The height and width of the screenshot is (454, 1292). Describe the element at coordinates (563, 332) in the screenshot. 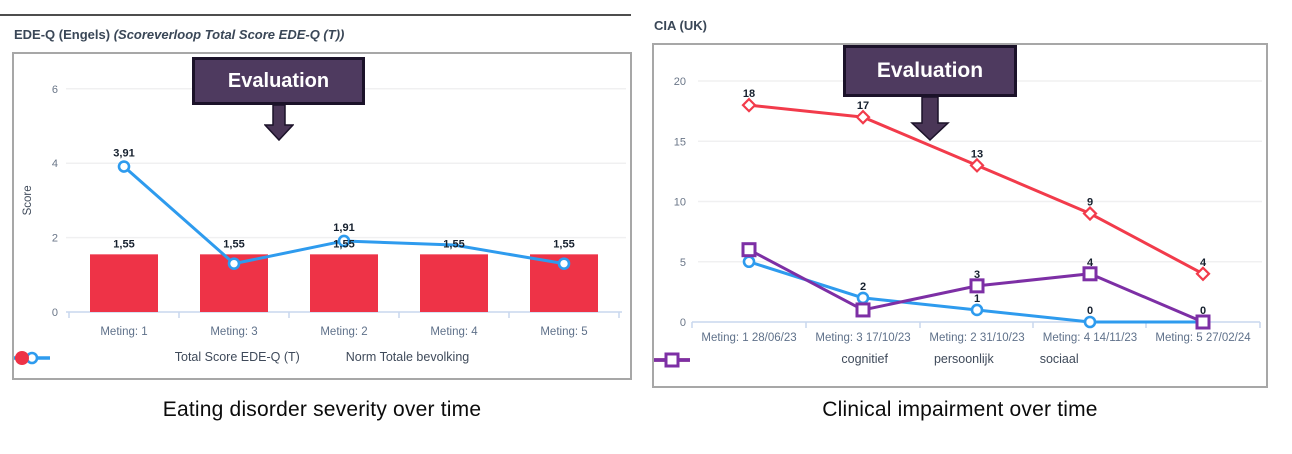

I see `svg-text: Meting: 5` at that location.